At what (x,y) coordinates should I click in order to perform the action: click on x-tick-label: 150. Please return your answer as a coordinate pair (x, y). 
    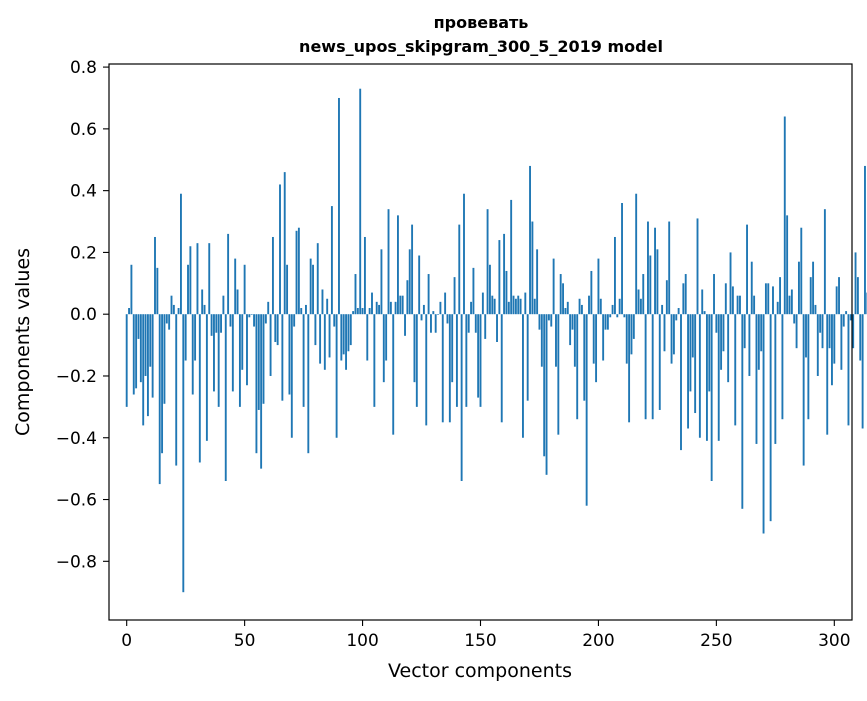
    Looking at the image, I should click on (480, 641).